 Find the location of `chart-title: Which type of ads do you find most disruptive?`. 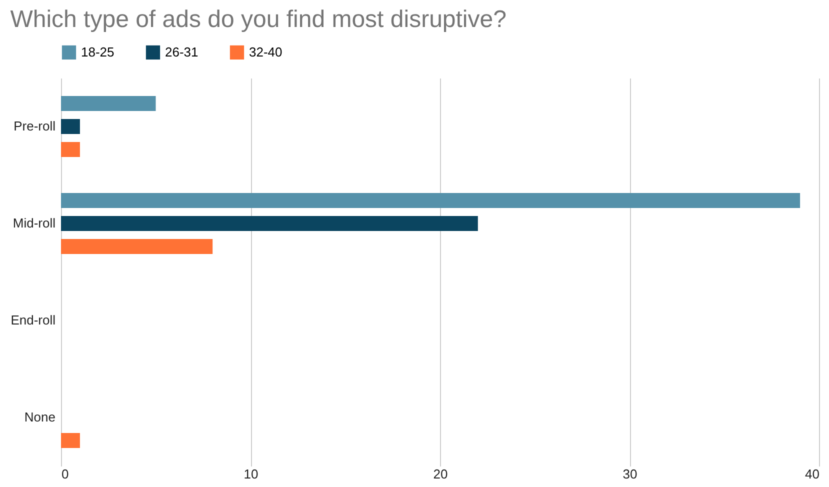

chart-title: Which type of ads do you find most disruptive? is located at coordinates (258, 19).